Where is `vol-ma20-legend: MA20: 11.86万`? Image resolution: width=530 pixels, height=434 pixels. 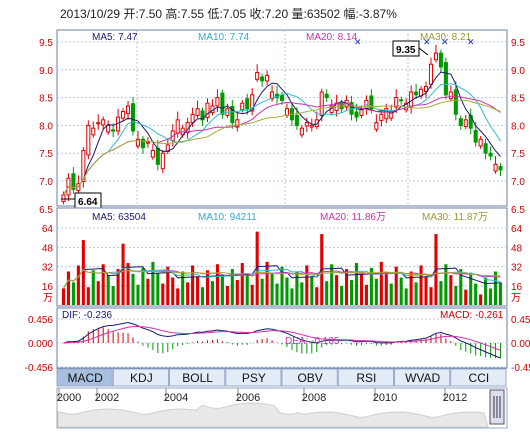
vol-ma20-legend: MA20: 11.86万 is located at coordinates (353, 217).